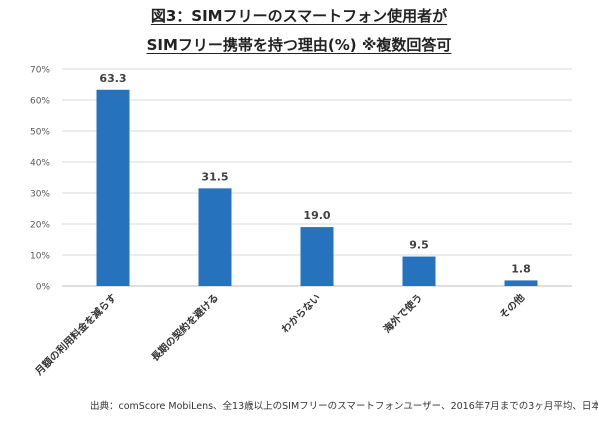 This screenshot has height=421, width=598. What do you see at coordinates (214, 176) in the screenshot?
I see `data-label: 31.5` at bounding box center [214, 176].